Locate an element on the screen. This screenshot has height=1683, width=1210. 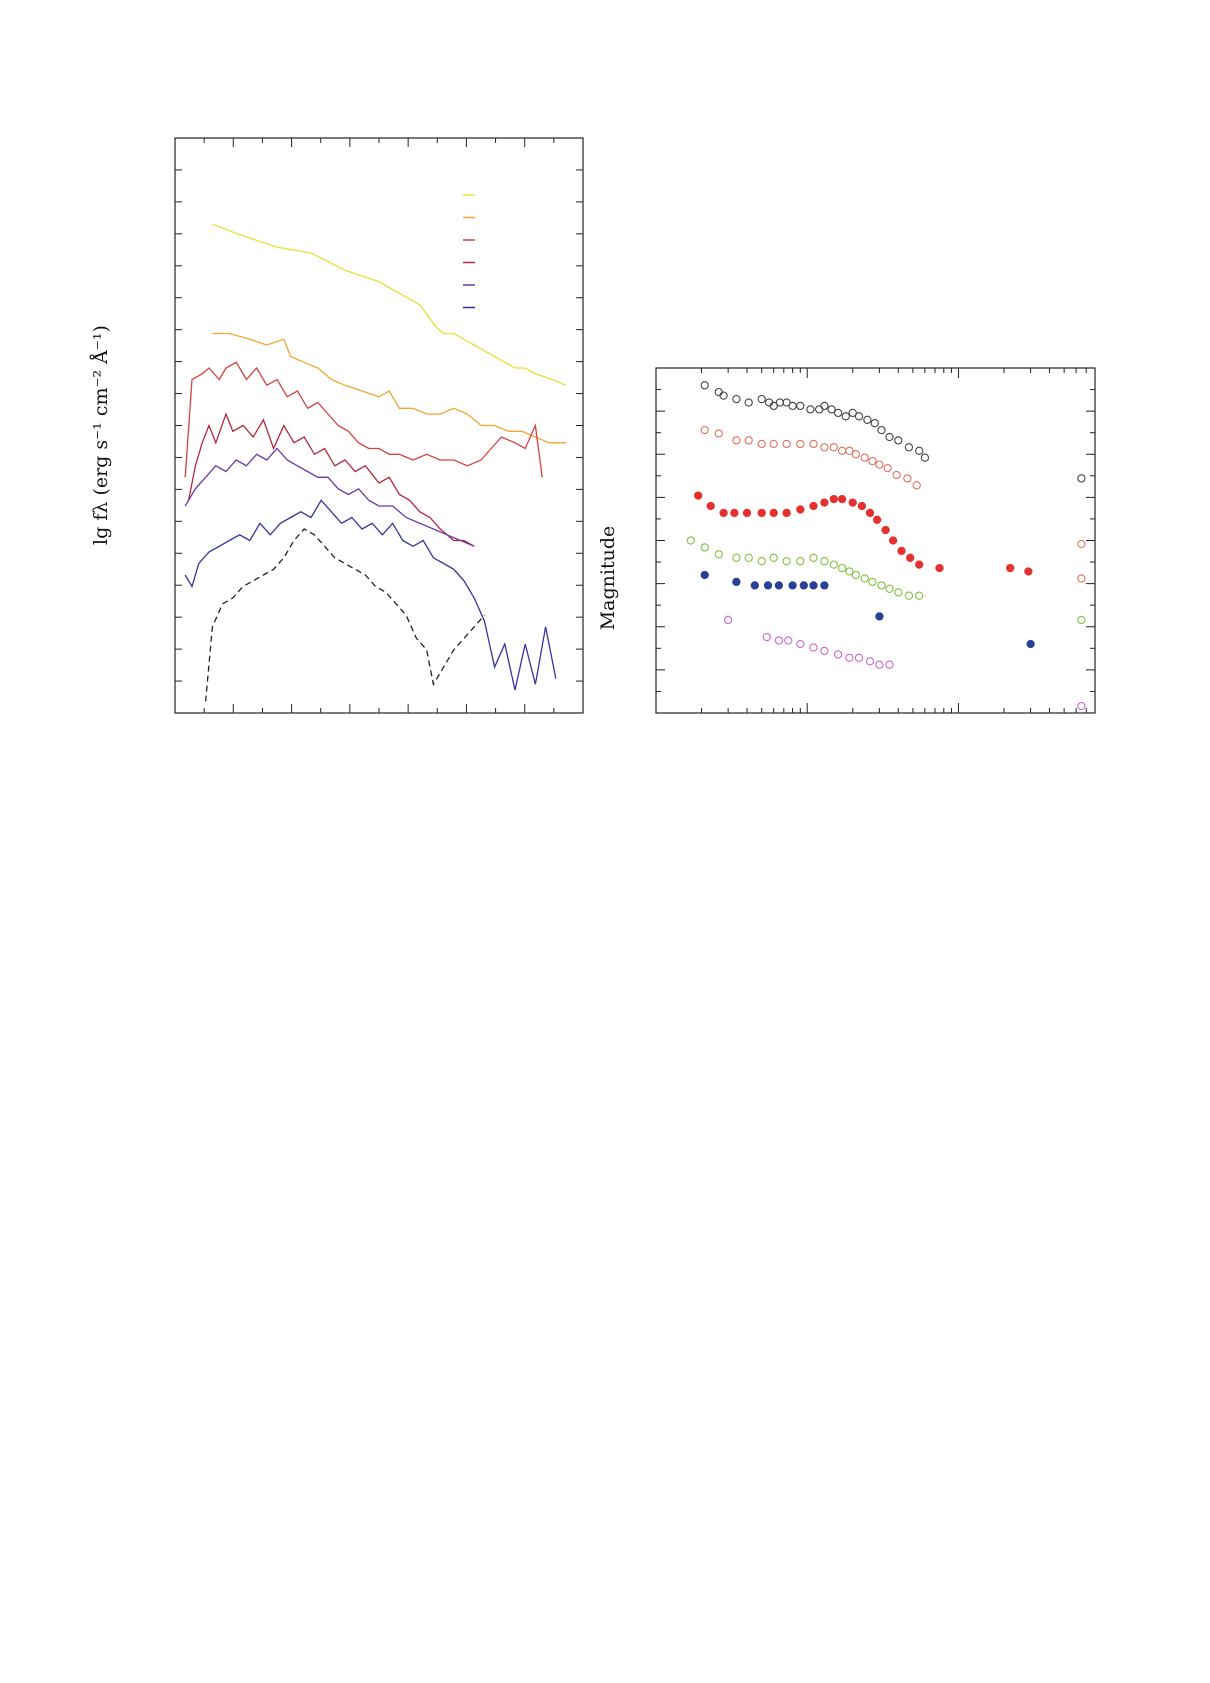
magnitude-panel is located at coordinates (875, 540).